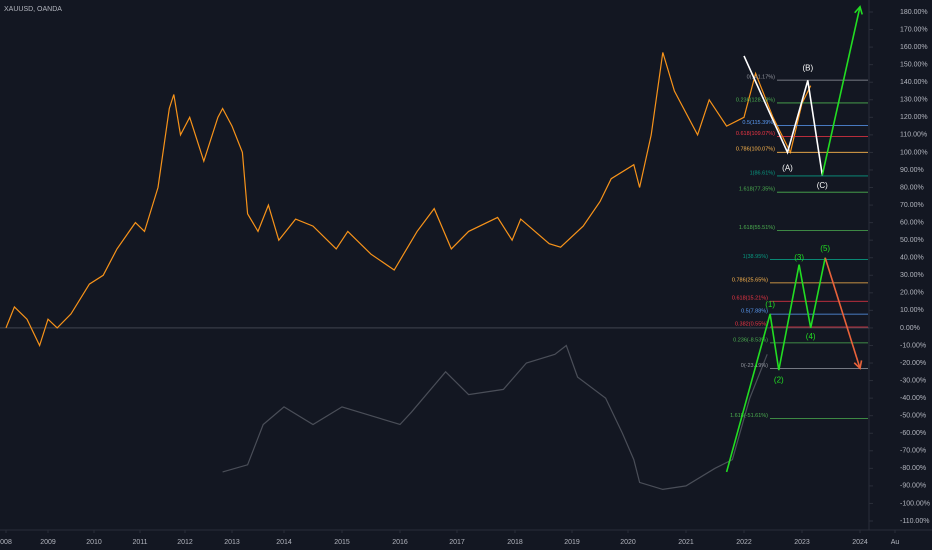 Image resolution: width=932 pixels, height=550 pixels. Describe the element at coordinates (915, 503) in the screenshot. I see `y-tick-label: -100.00%` at that location.